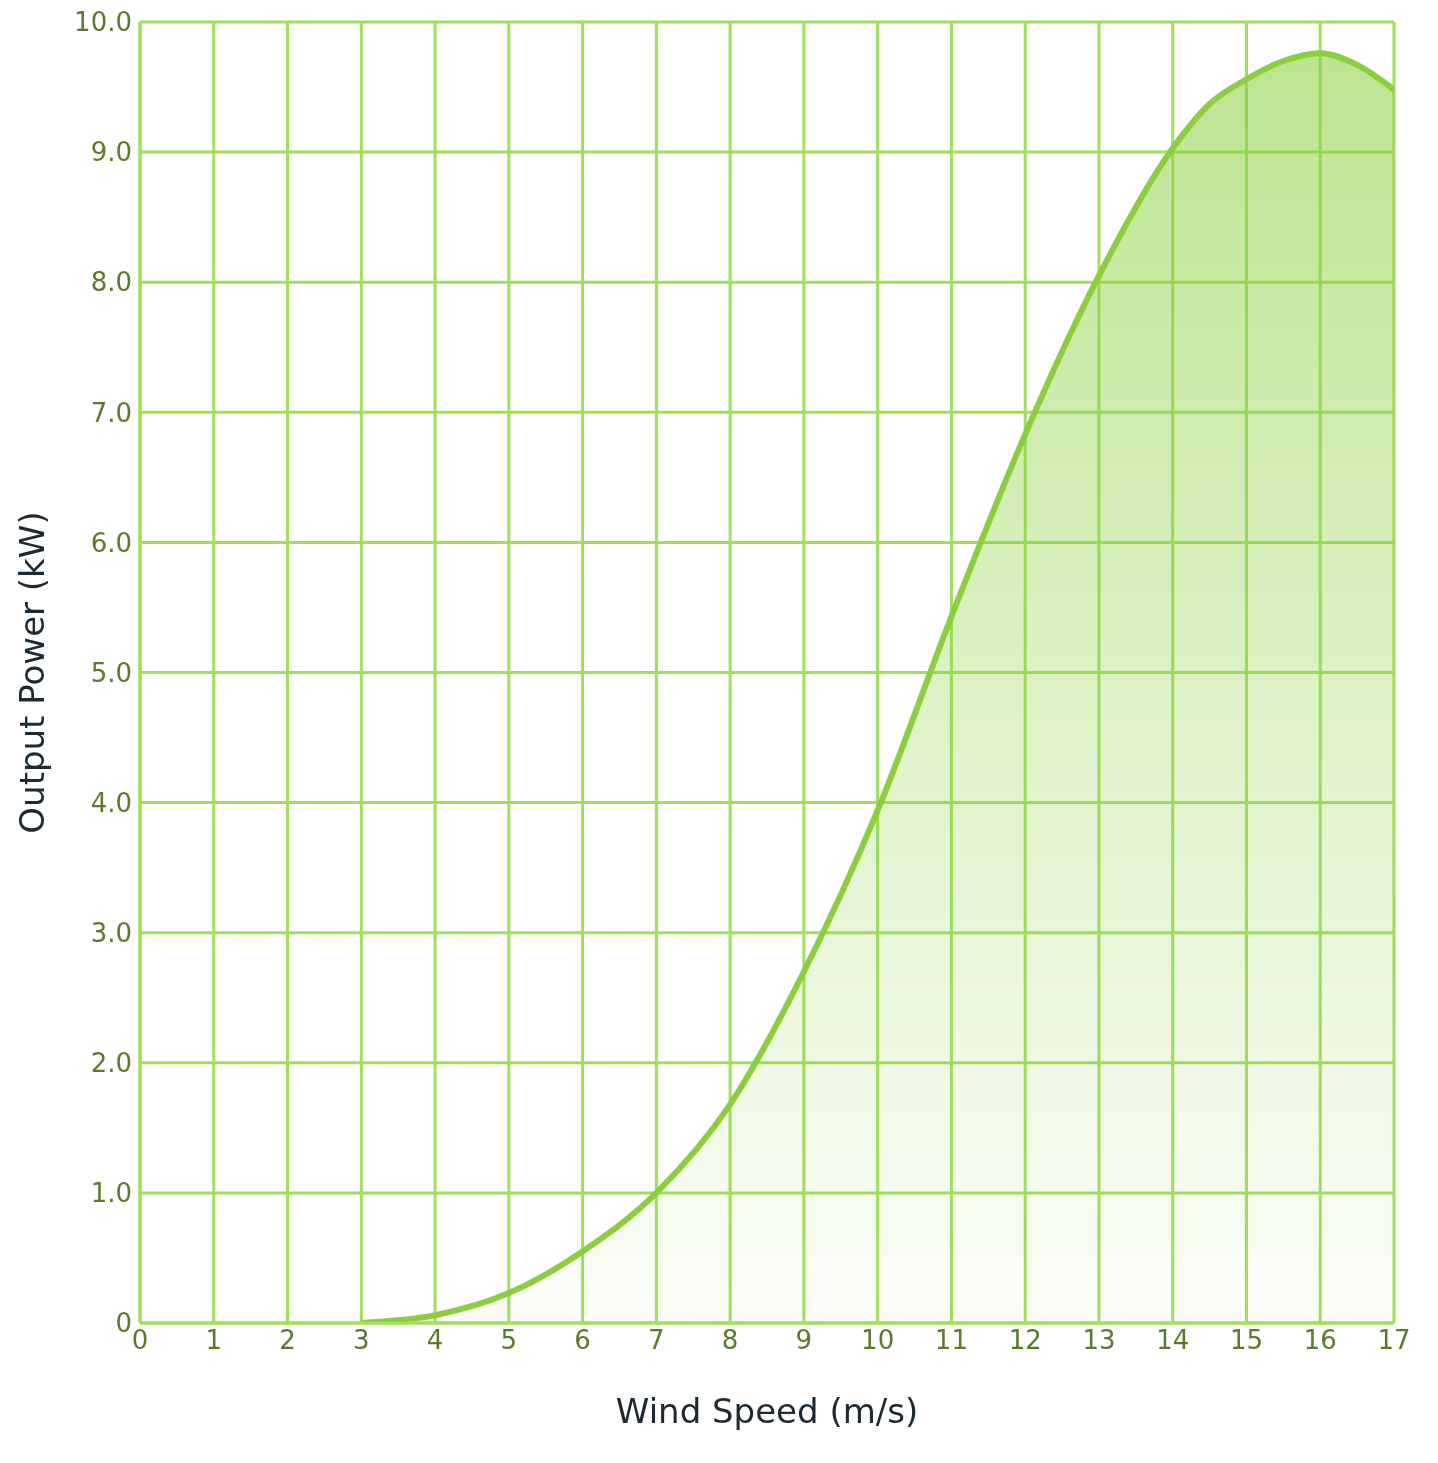  I want to click on y-tick-label: 7.0, so click(111, 412).